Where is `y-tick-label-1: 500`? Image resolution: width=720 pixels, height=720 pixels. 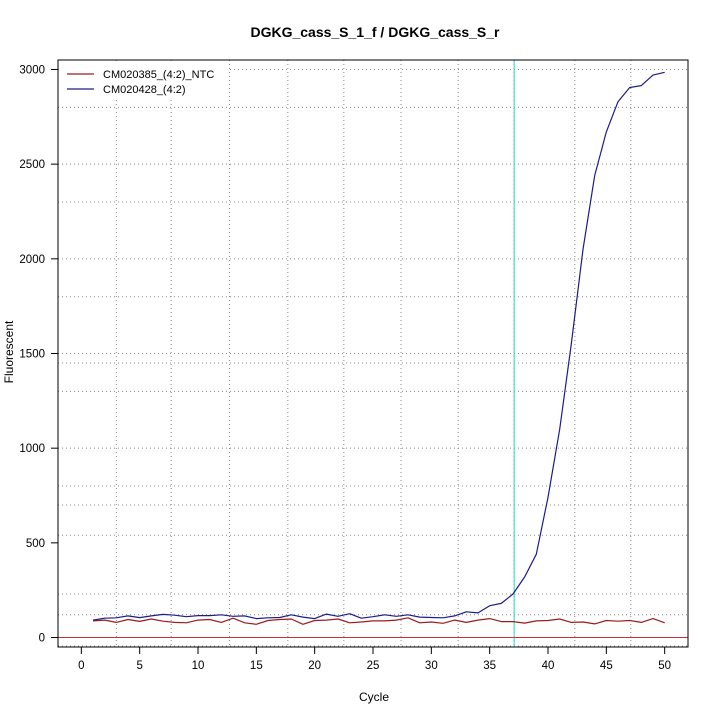
y-tick-label-1: 500 is located at coordinates (35, 544).